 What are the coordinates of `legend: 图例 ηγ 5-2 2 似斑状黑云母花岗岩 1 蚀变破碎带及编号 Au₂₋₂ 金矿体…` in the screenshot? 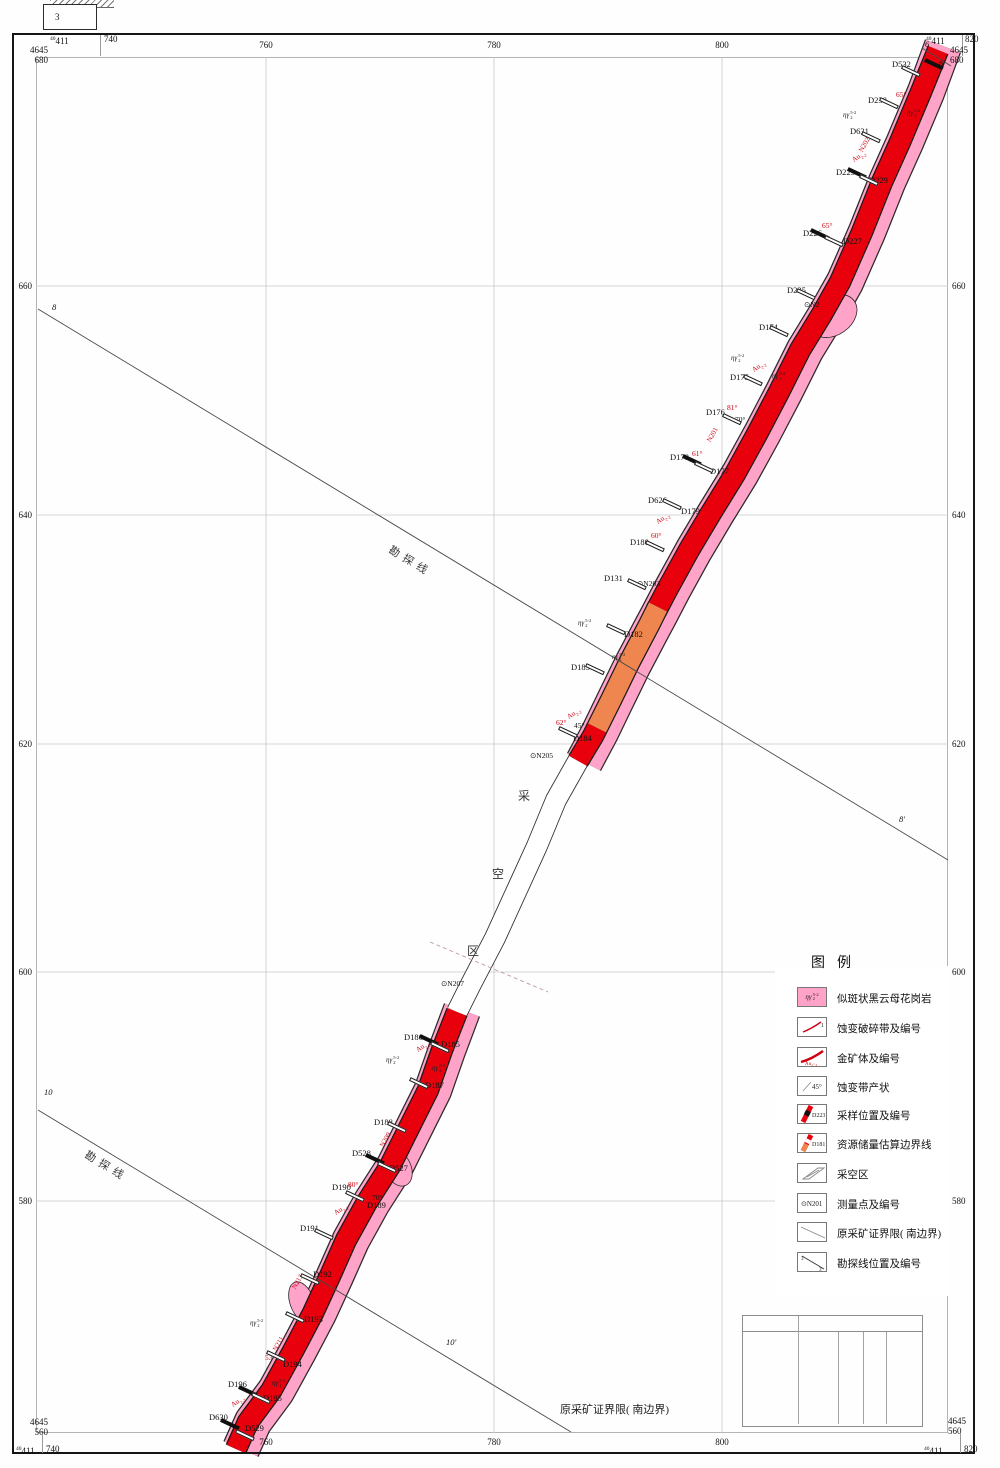 It's located at (861, 1123).